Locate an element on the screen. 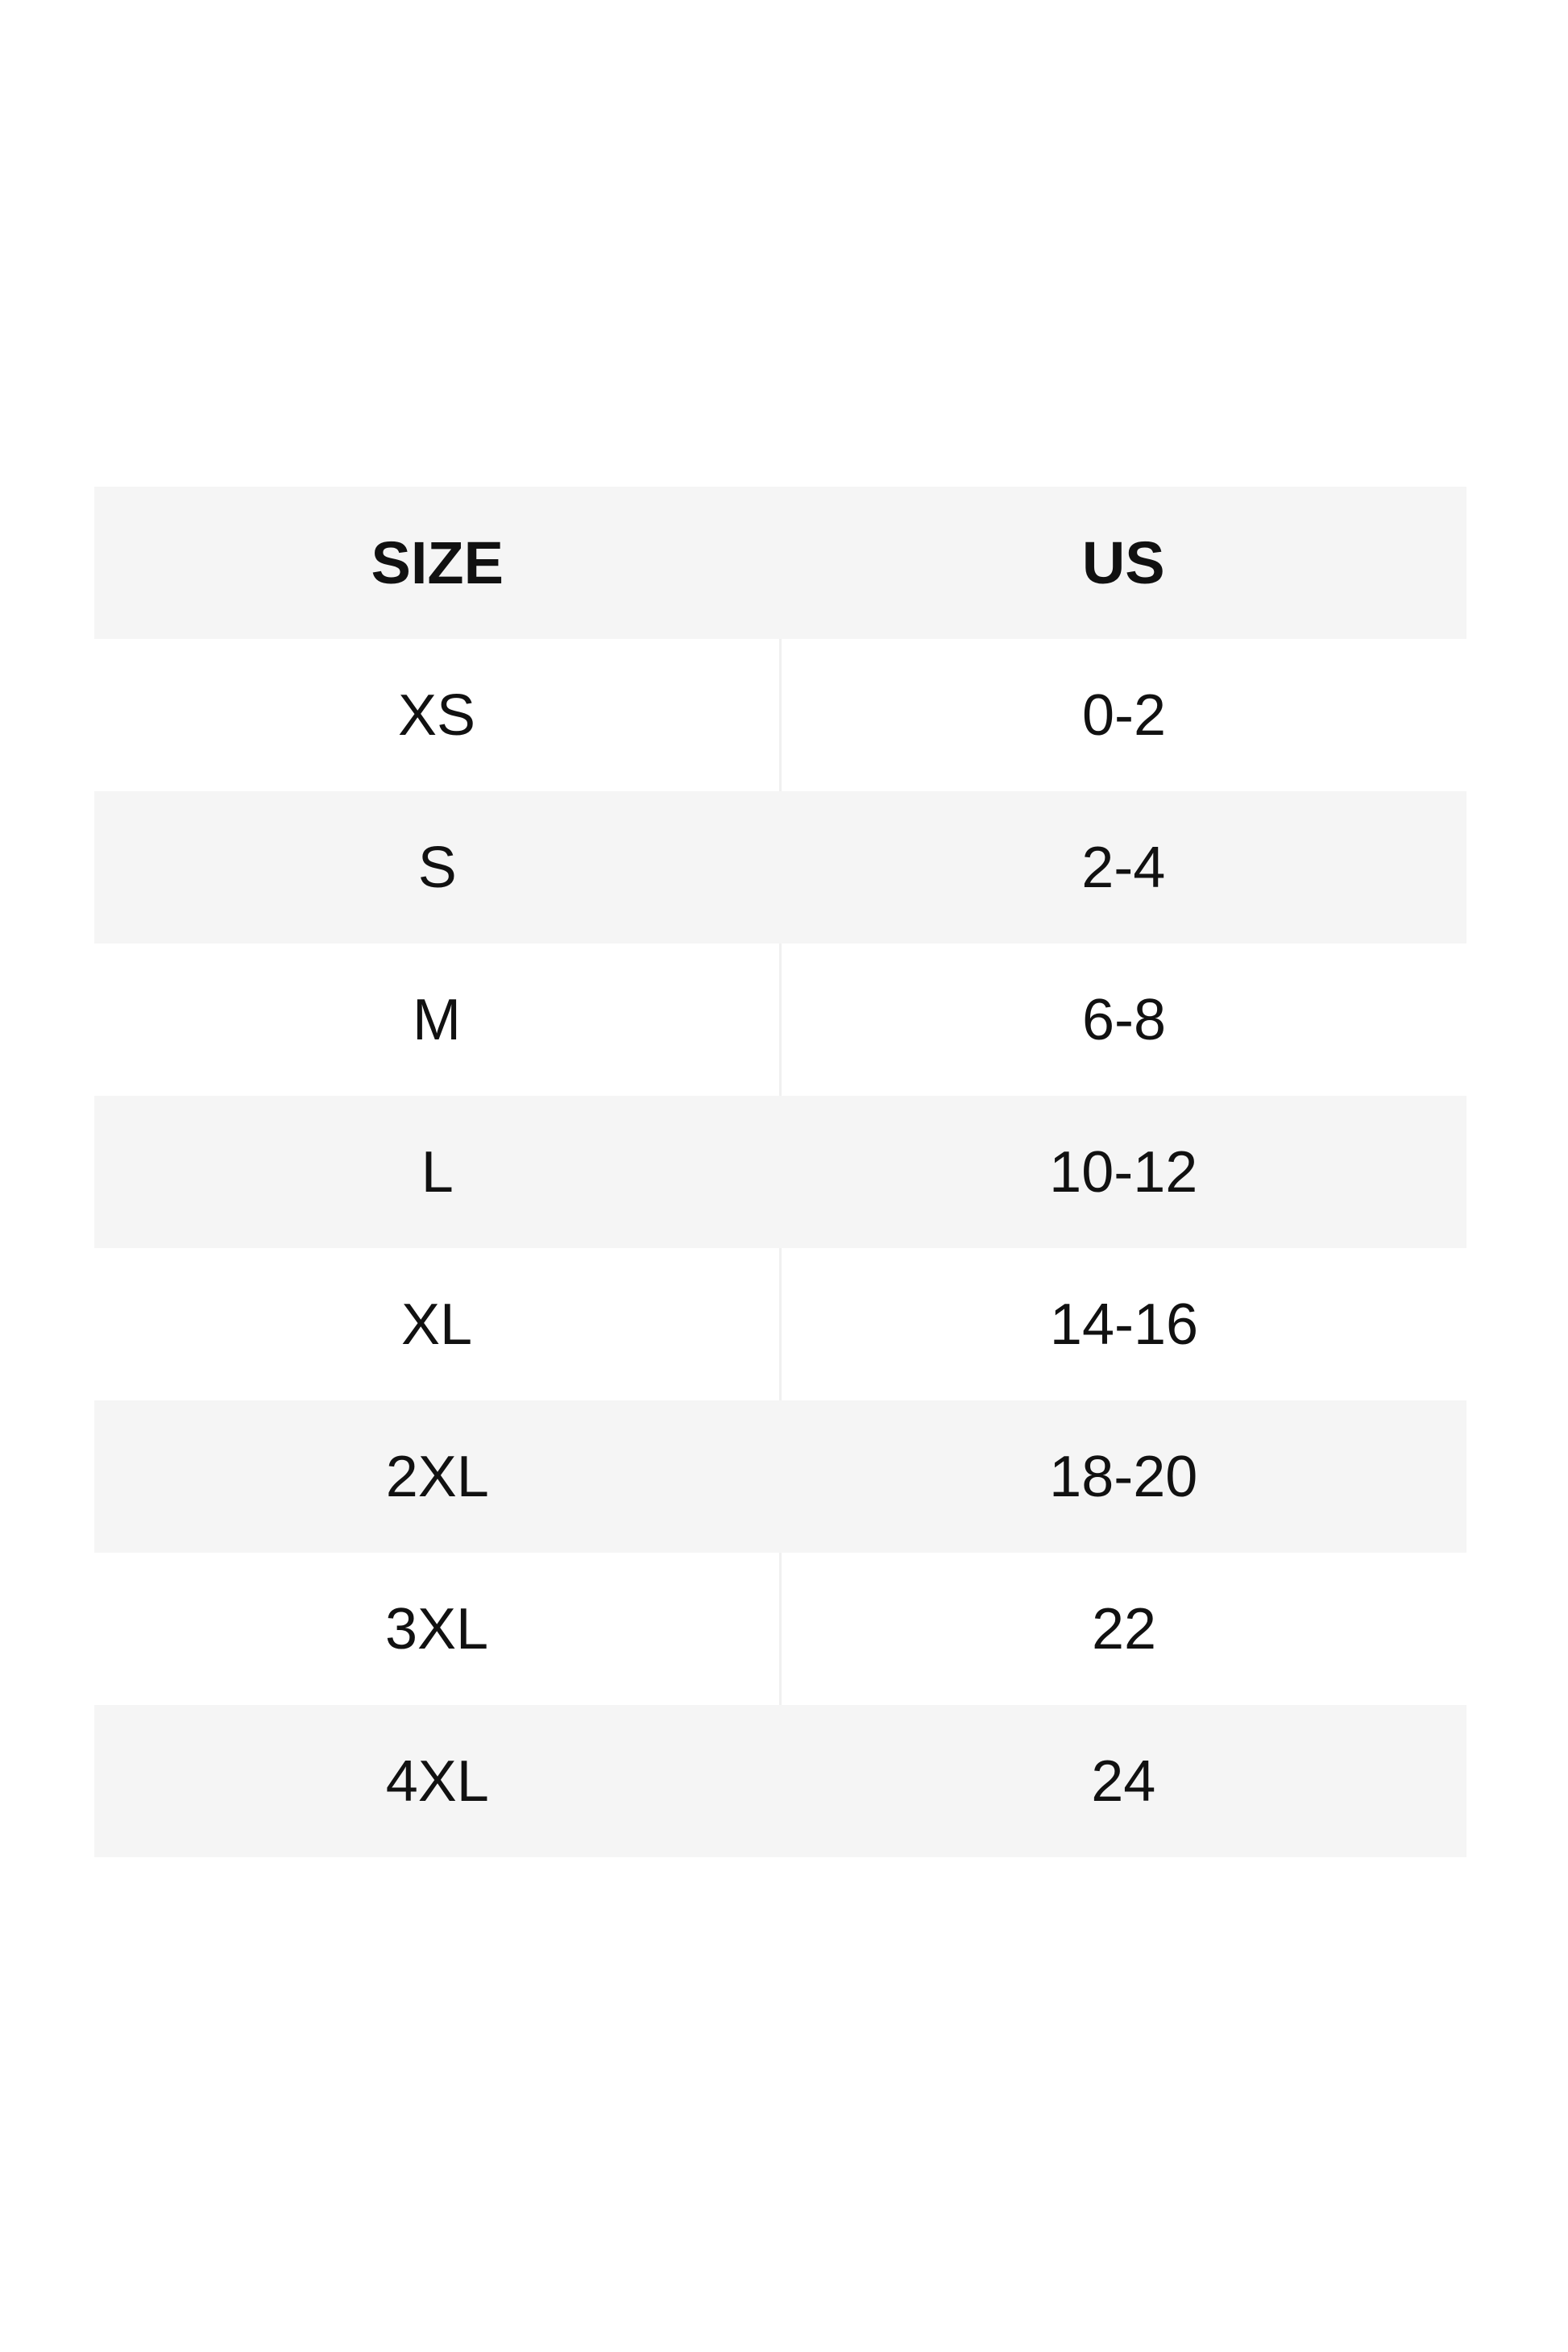 Image resolution: width=1568 pixels, height=2352 pixels. us-cell: 10-12 is located at coordinates (1123, 1172).